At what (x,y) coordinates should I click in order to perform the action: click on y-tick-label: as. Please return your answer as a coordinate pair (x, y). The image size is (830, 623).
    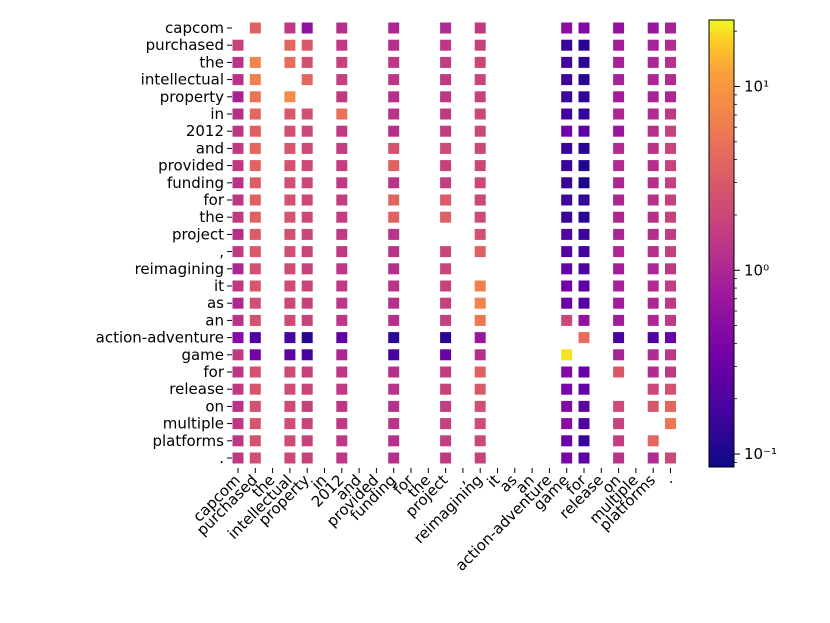
    Looking at the image, I should click on (215, 303).